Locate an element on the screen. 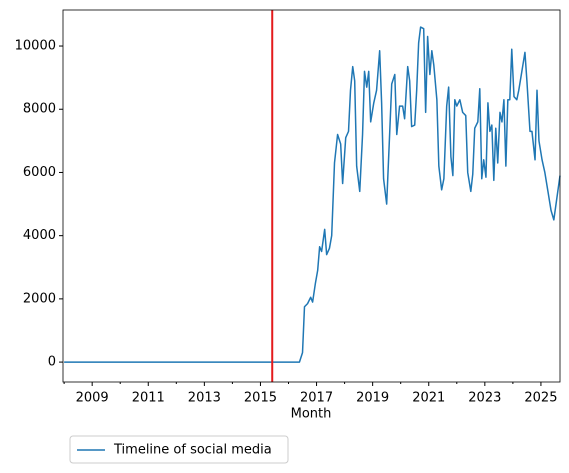 The height and width of the screenshot is (473, 569). y-tick-label: 10000 is located at coordinates (35, 46).